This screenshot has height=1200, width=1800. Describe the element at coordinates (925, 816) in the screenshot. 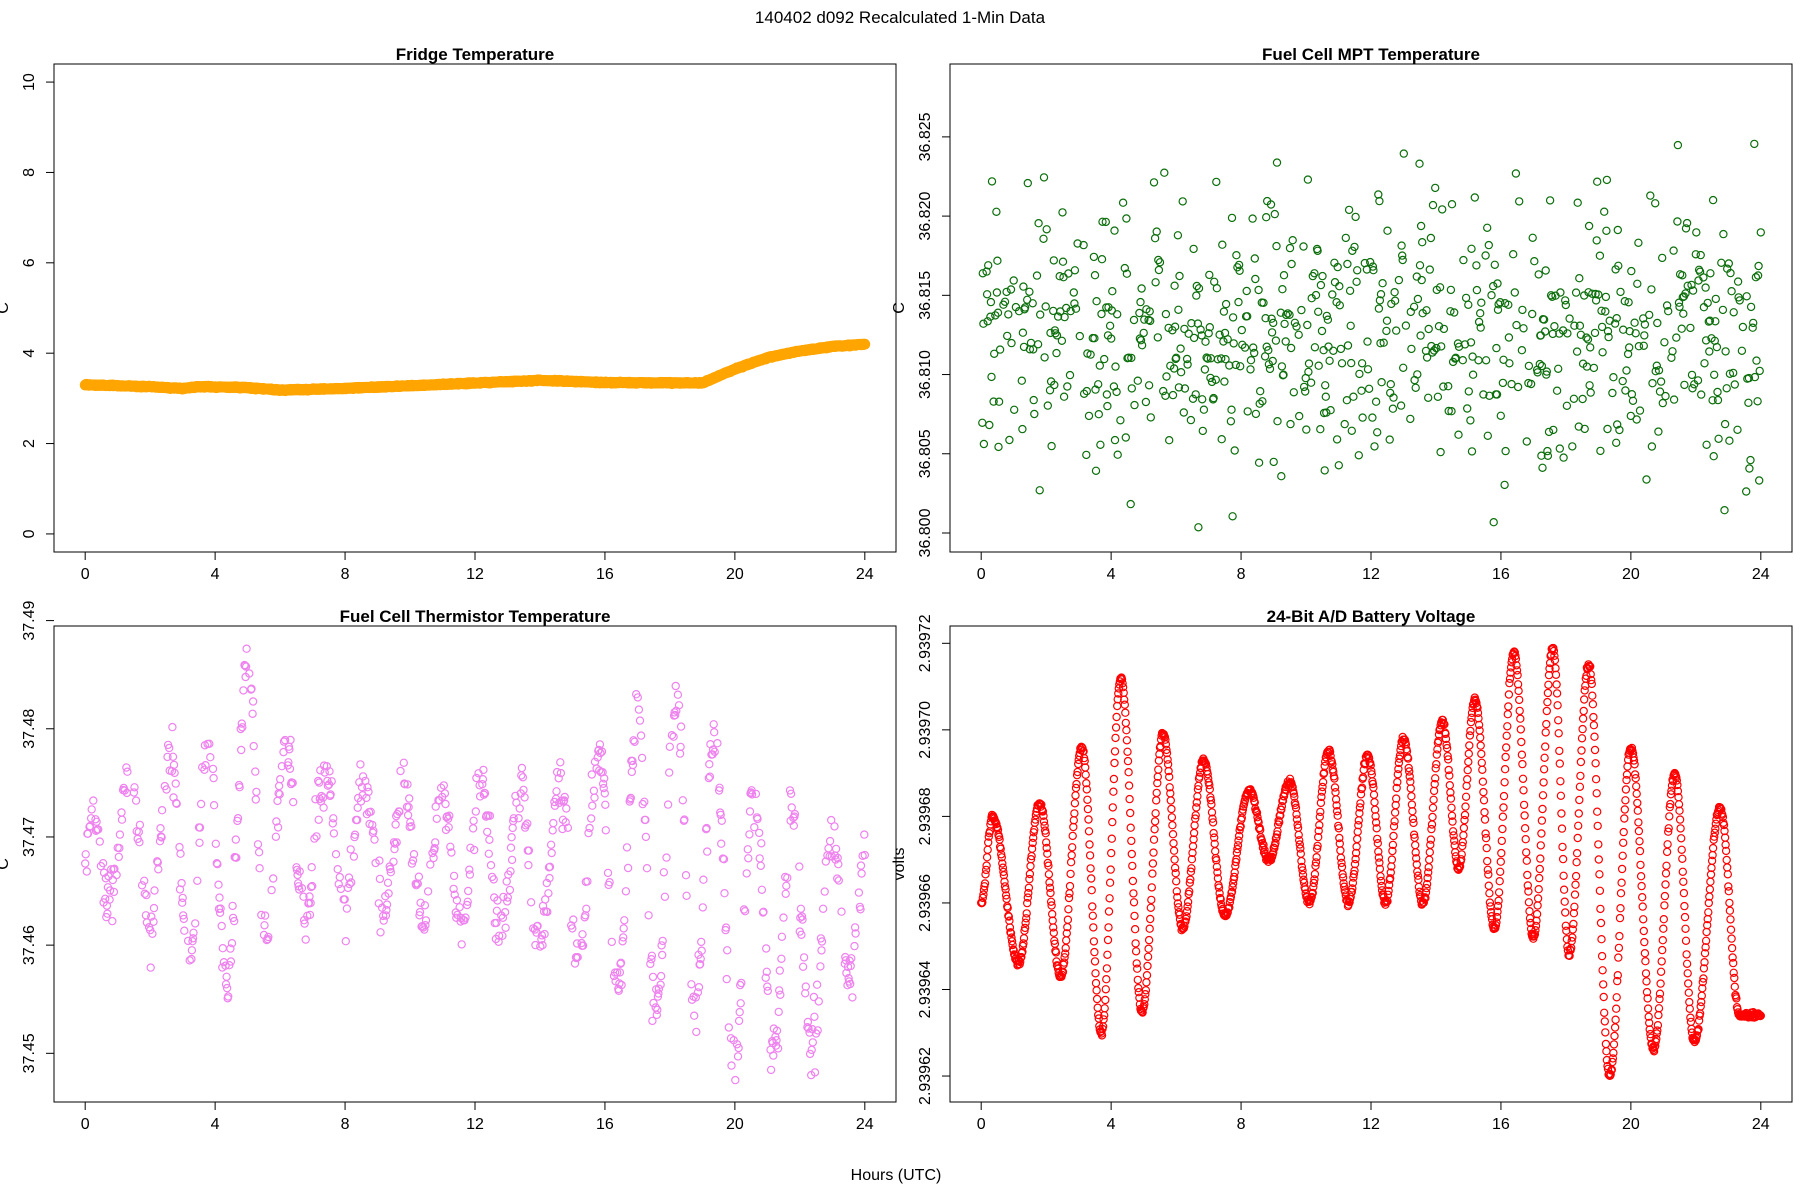

I see `y-tick-label: 2.93968` at that location.